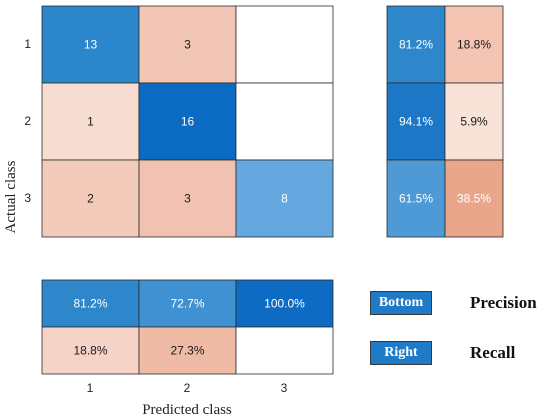  Describe the element at coordinates (187, 304) in the screenshot. I see `col-summary-value-1-2: 72.7%` at that location.